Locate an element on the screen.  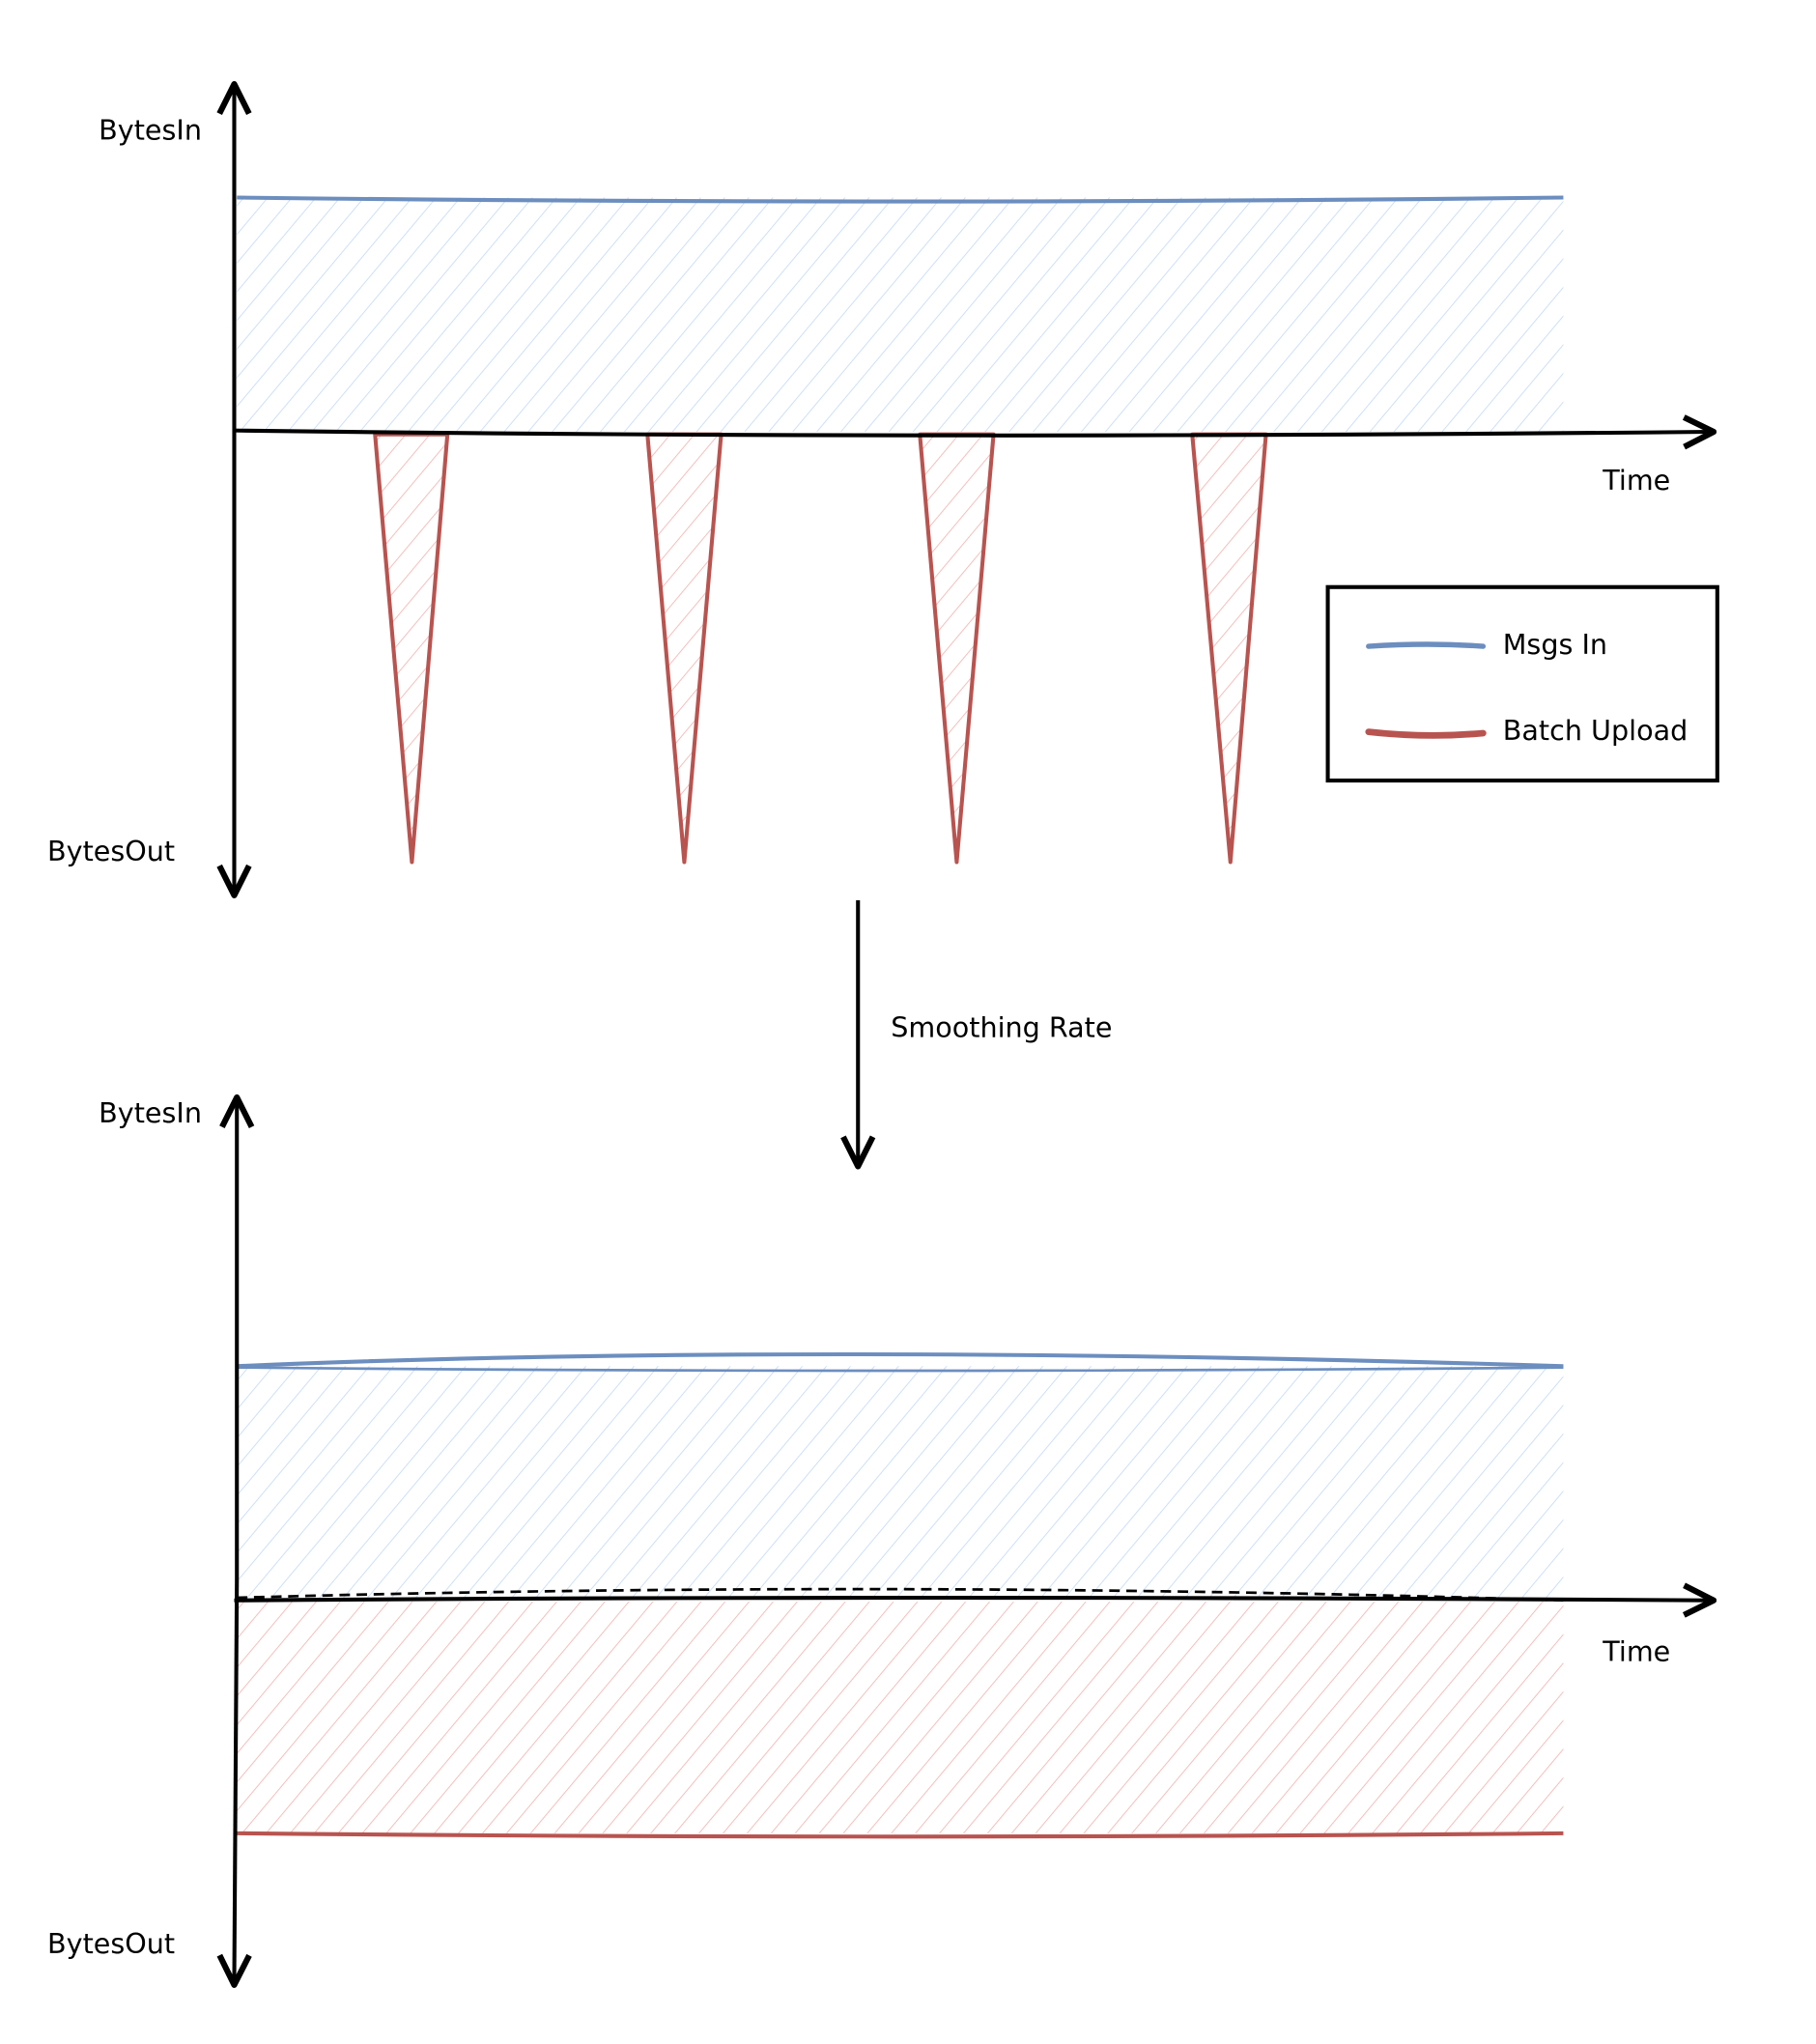
legend-label-batch-upload: Batch Upload is located at coordinates (1595, 730).